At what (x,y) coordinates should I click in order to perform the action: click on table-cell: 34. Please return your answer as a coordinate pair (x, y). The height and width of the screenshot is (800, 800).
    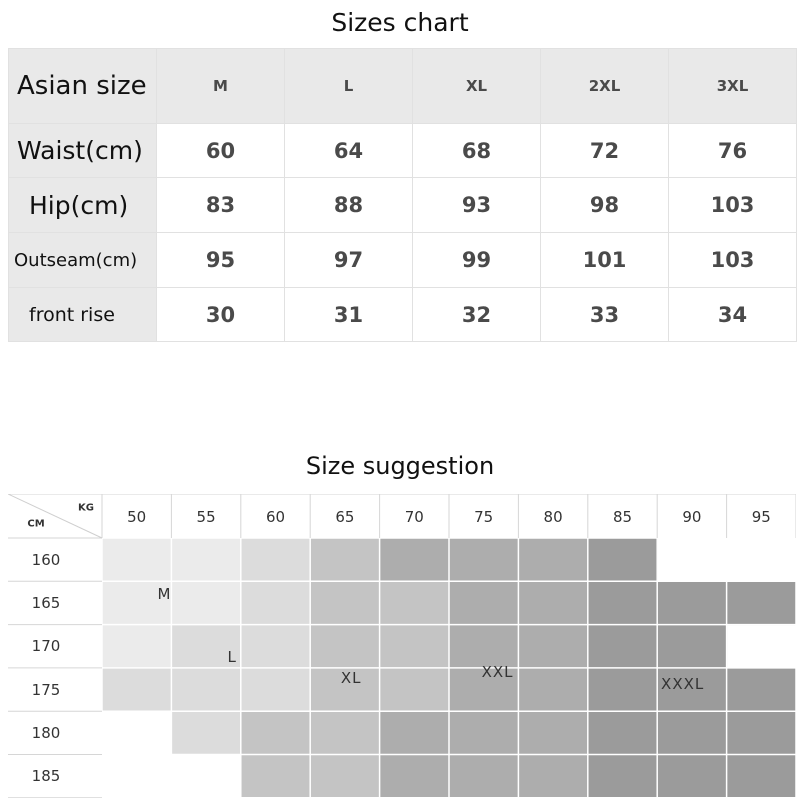
    Looking at the image, I should click on (732, 314).